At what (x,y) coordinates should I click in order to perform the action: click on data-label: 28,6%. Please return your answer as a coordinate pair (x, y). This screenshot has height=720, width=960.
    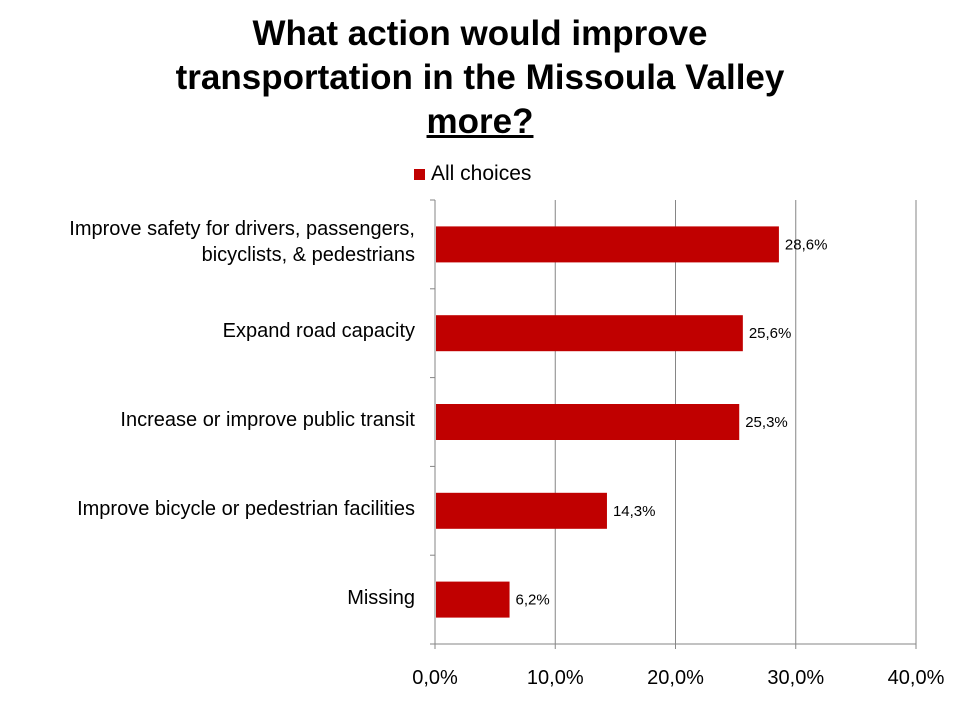
    Looking at the image, I should click on (806, 244).